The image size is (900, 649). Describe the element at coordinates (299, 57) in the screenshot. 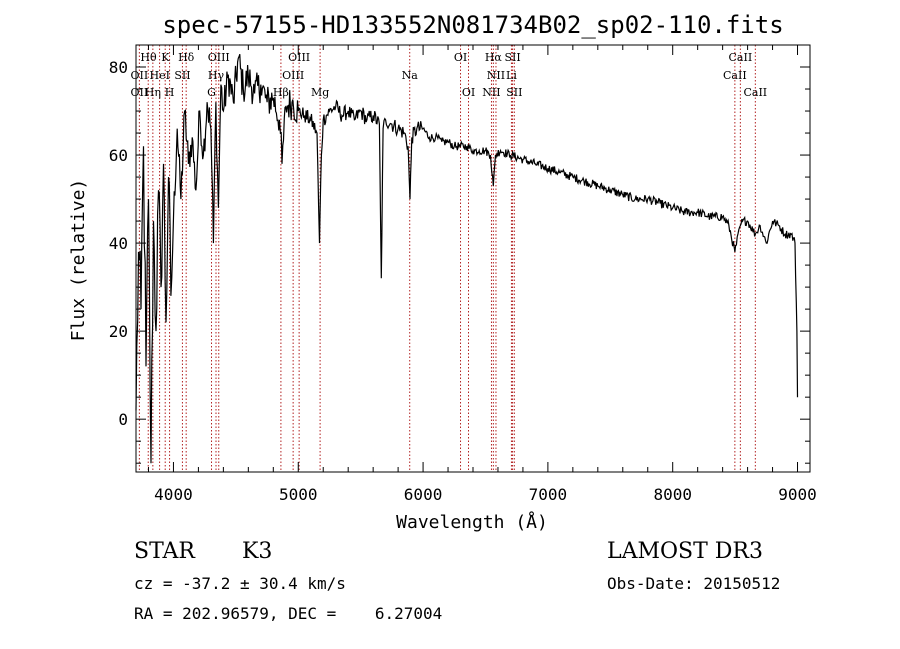

I see `marker-label-4: OIII` at that location.